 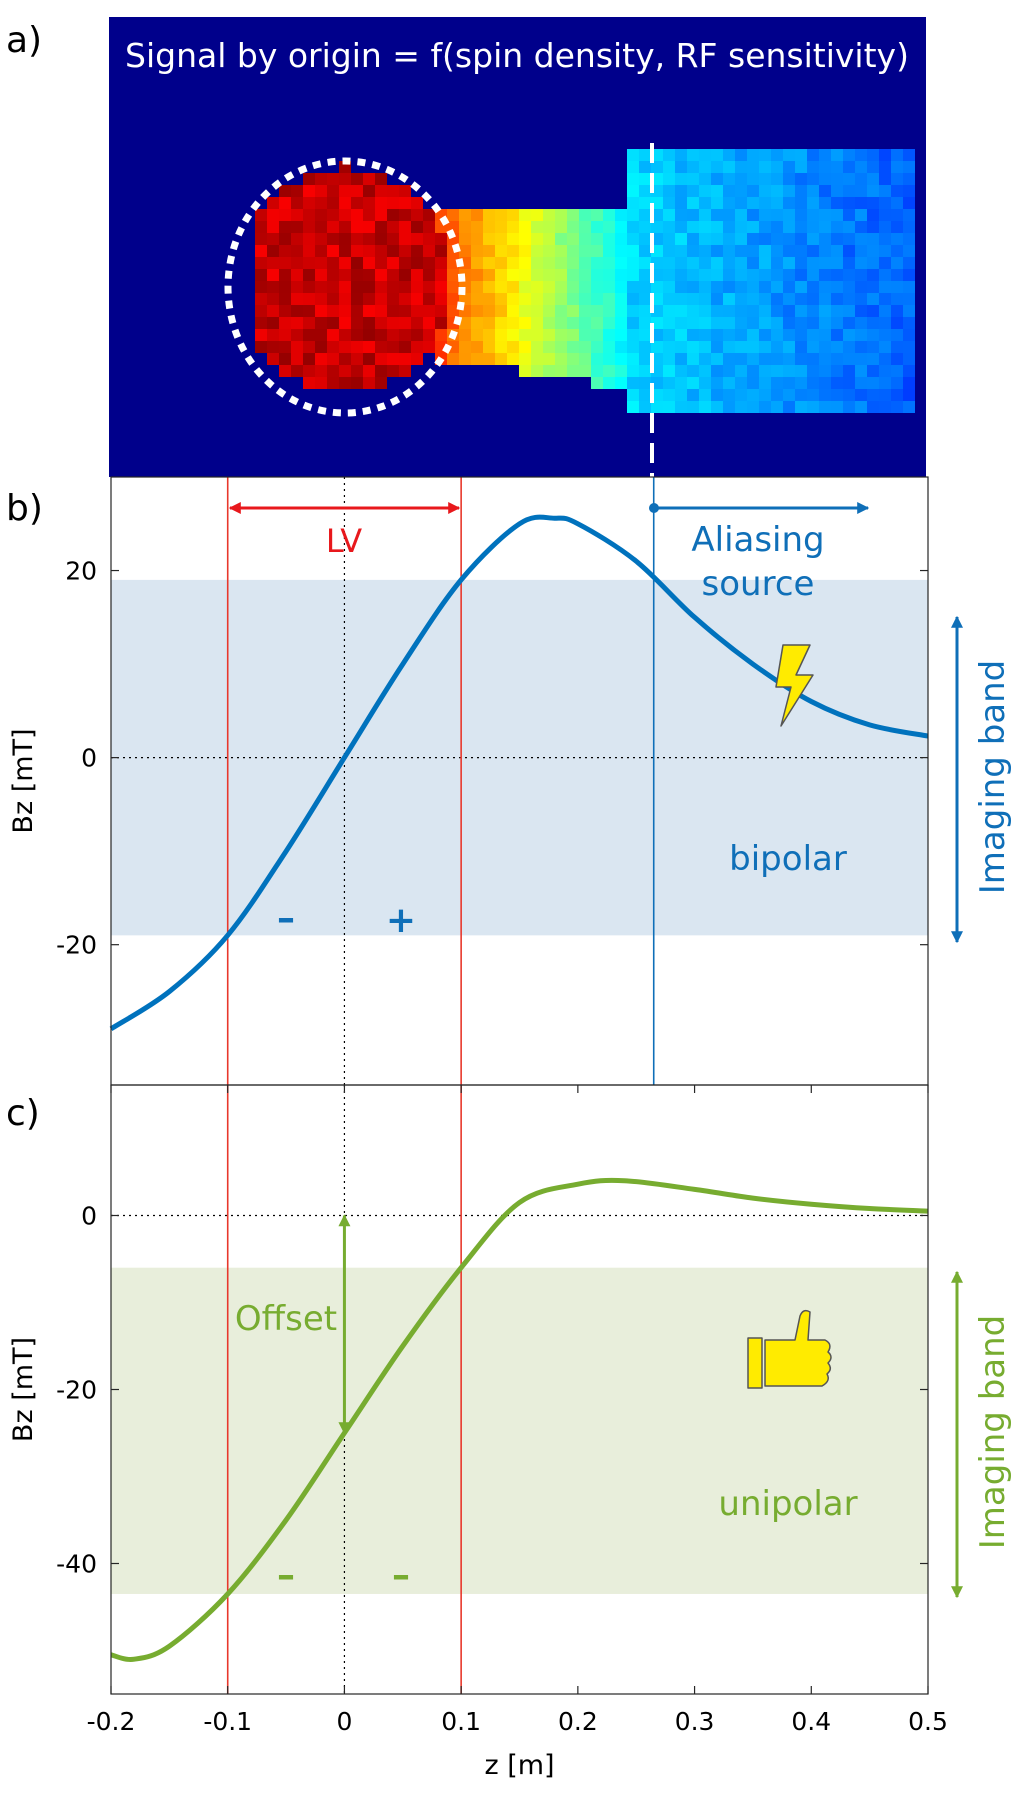 What do you see at coordinates (76, 1390) in the screenshot?
I see `y-tick-label: -20` at bounding box center [76, 1390].